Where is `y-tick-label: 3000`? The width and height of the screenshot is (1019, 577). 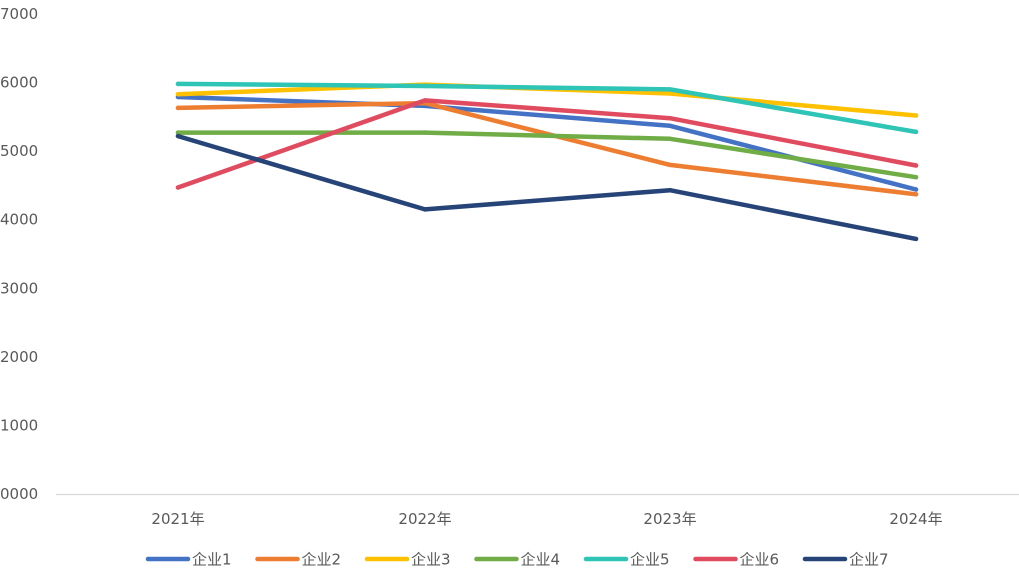
y-tick-label: 3000 is located at coordinates (19, 288).